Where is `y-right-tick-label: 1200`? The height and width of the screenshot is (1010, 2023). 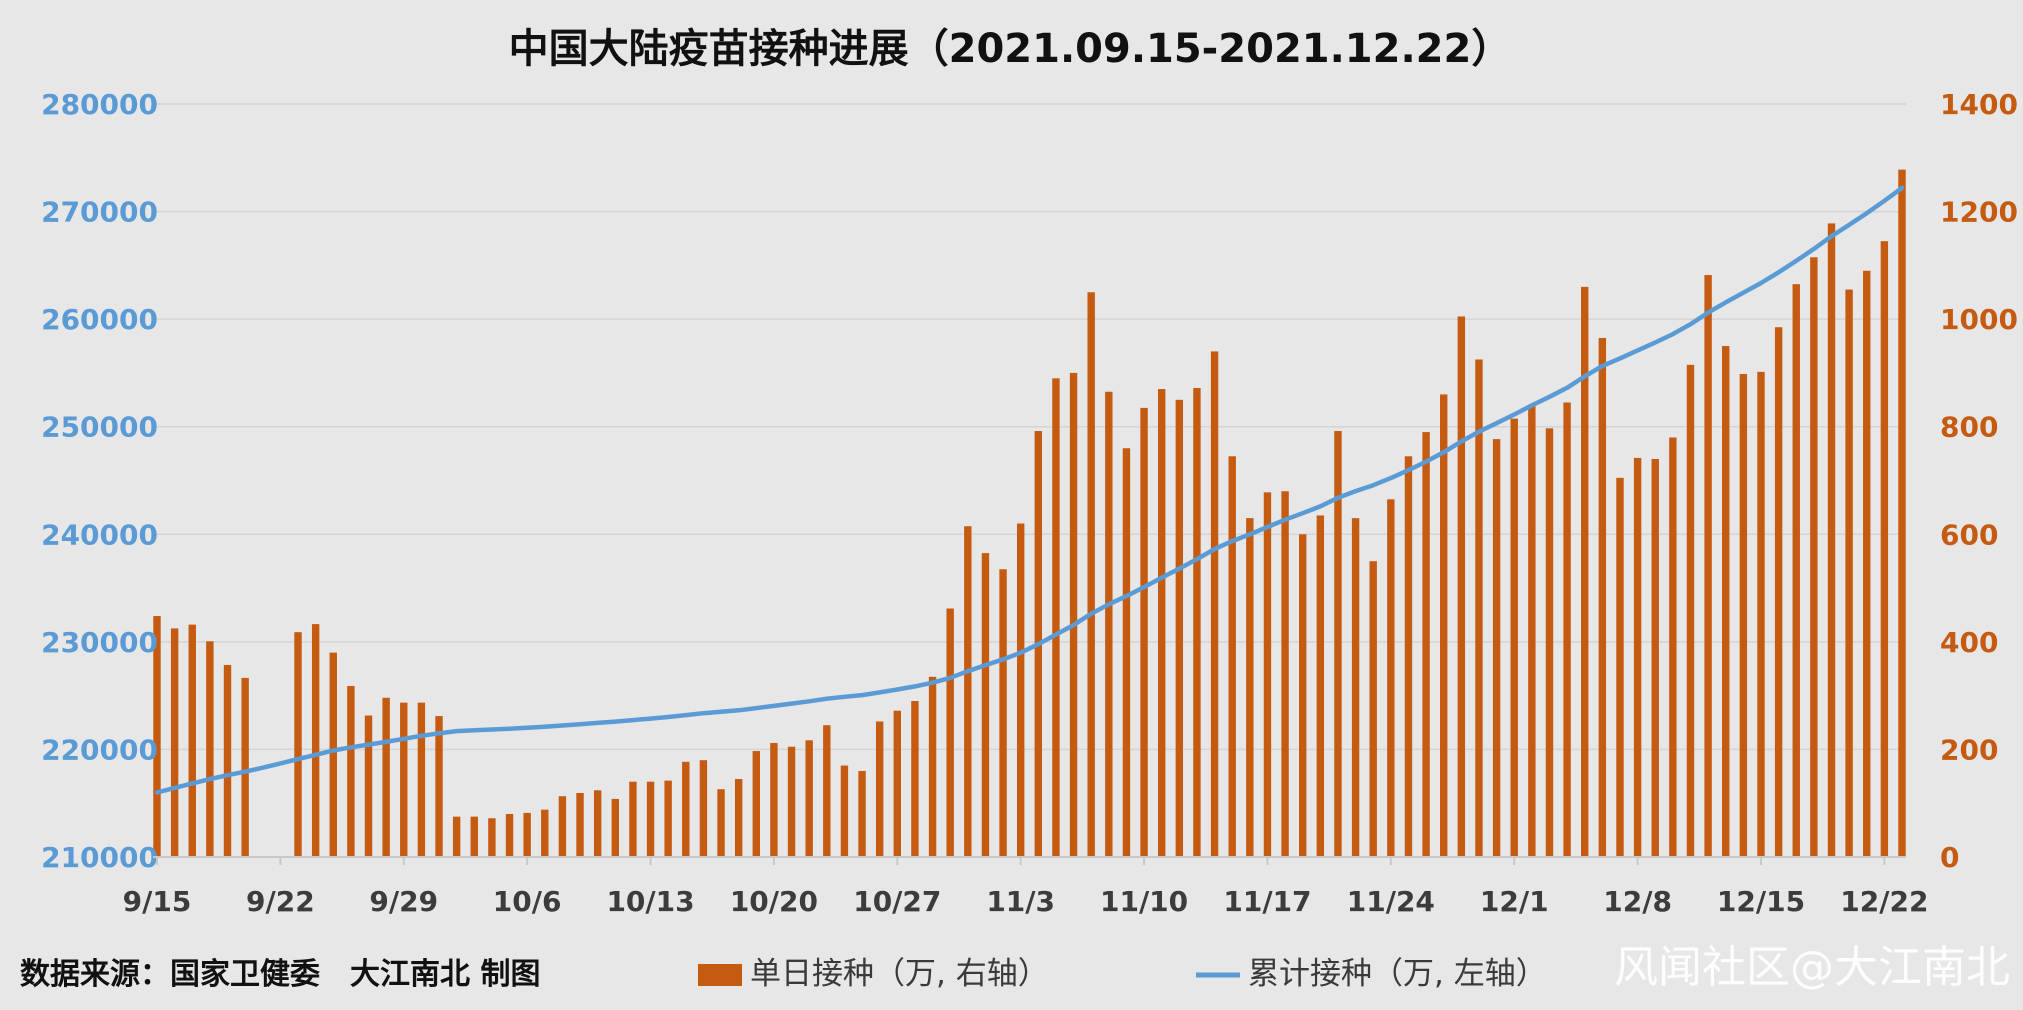
y-right-tick-label: 1200 is located at coordinates (1979, 212).